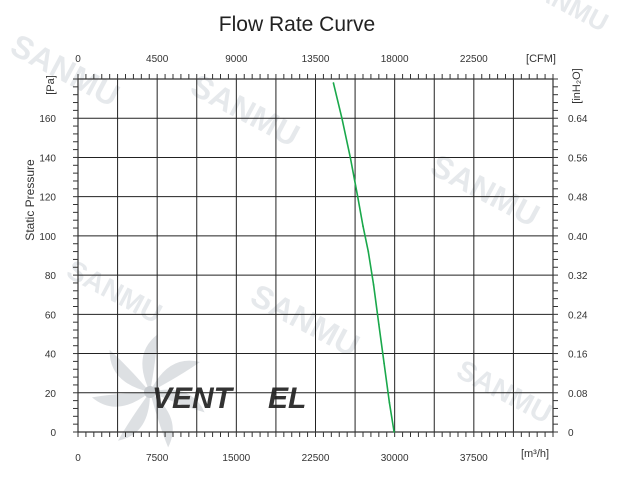  I want to click on y2-tick-label: 0.24, so click(578, 315).